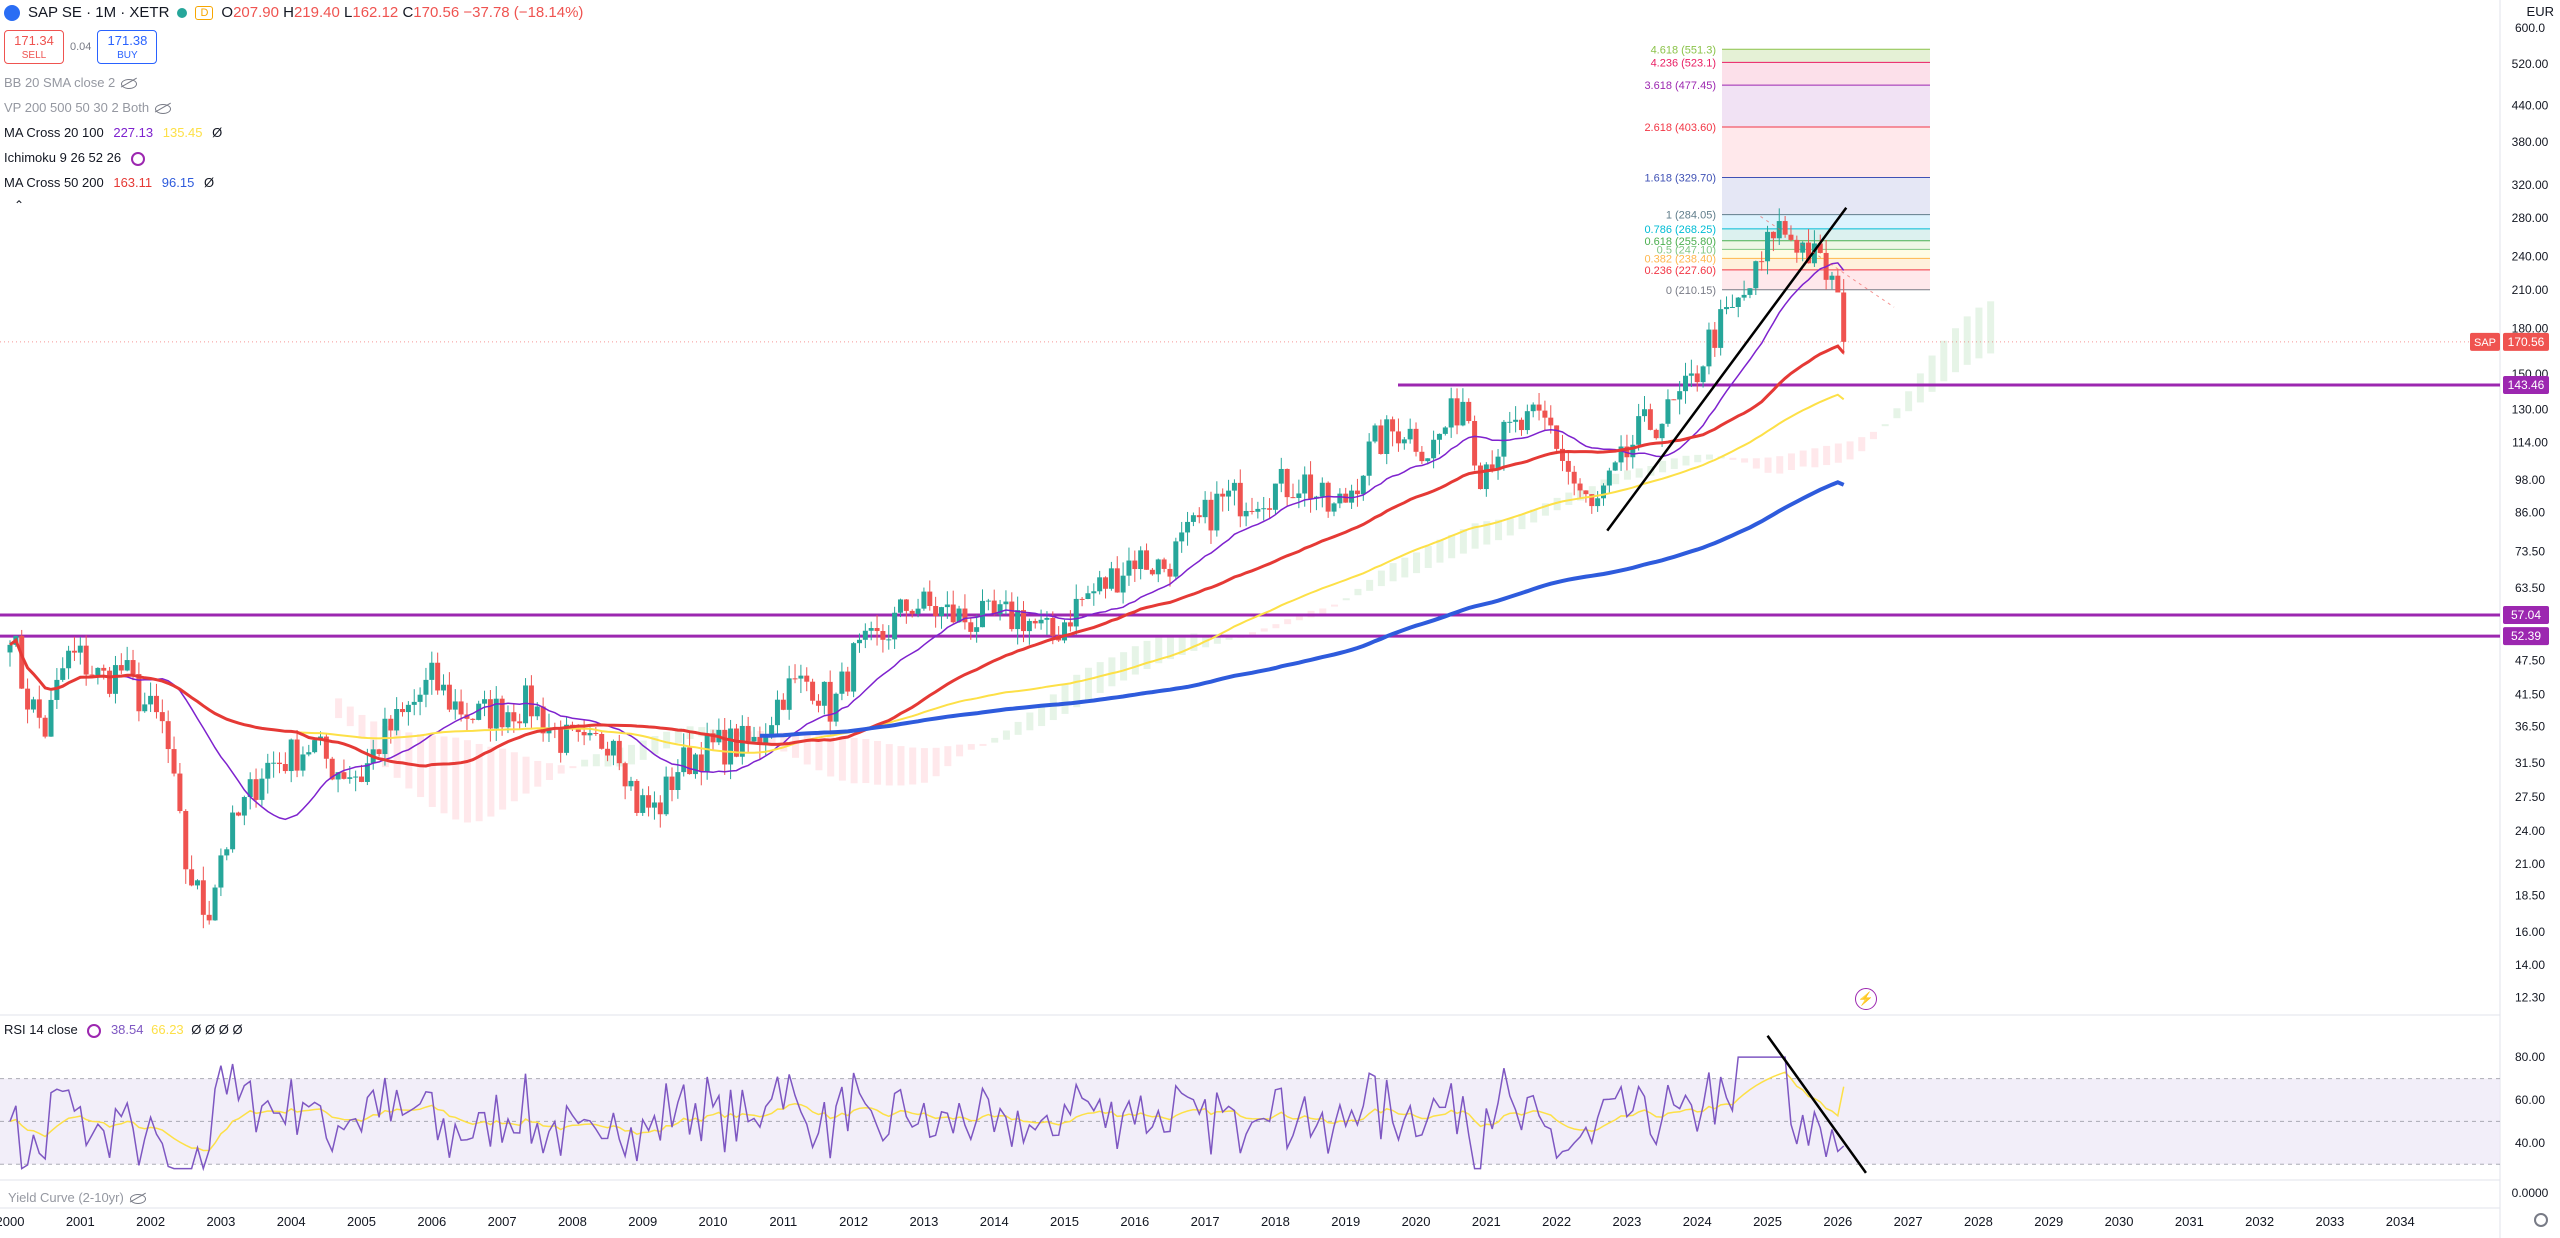  I want to click on indicator-ma-cross-50-200: MA Cross 50 200 163.11 96.15 Ø, so click(109, 182).